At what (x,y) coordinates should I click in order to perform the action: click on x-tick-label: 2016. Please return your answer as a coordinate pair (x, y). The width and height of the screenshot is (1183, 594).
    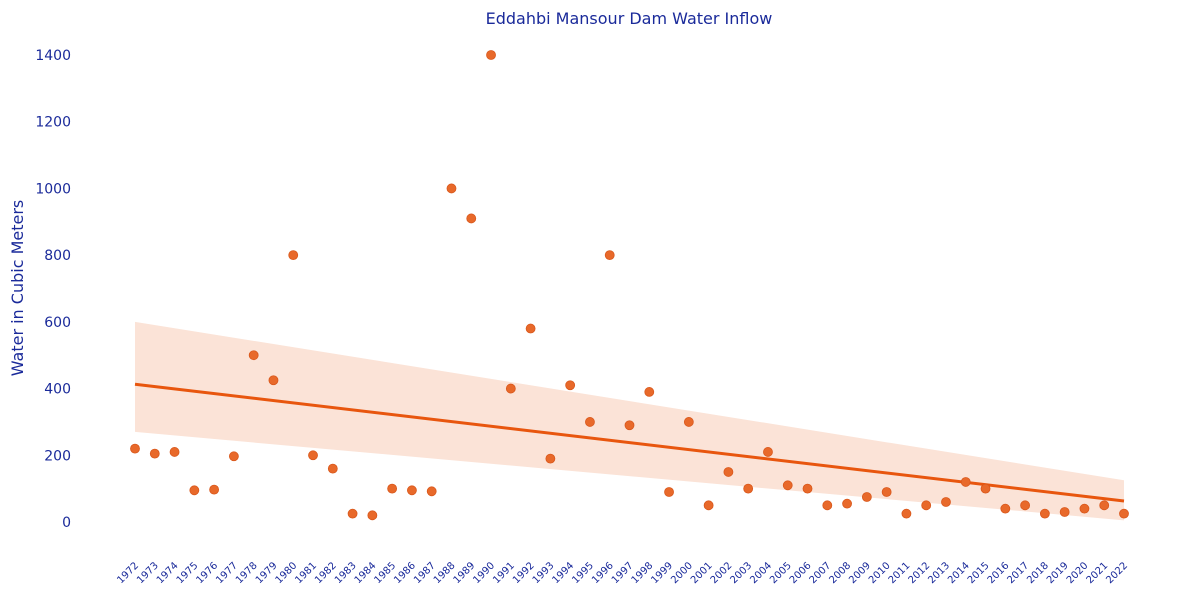
    Looking at the image, I should click on (999, 573).